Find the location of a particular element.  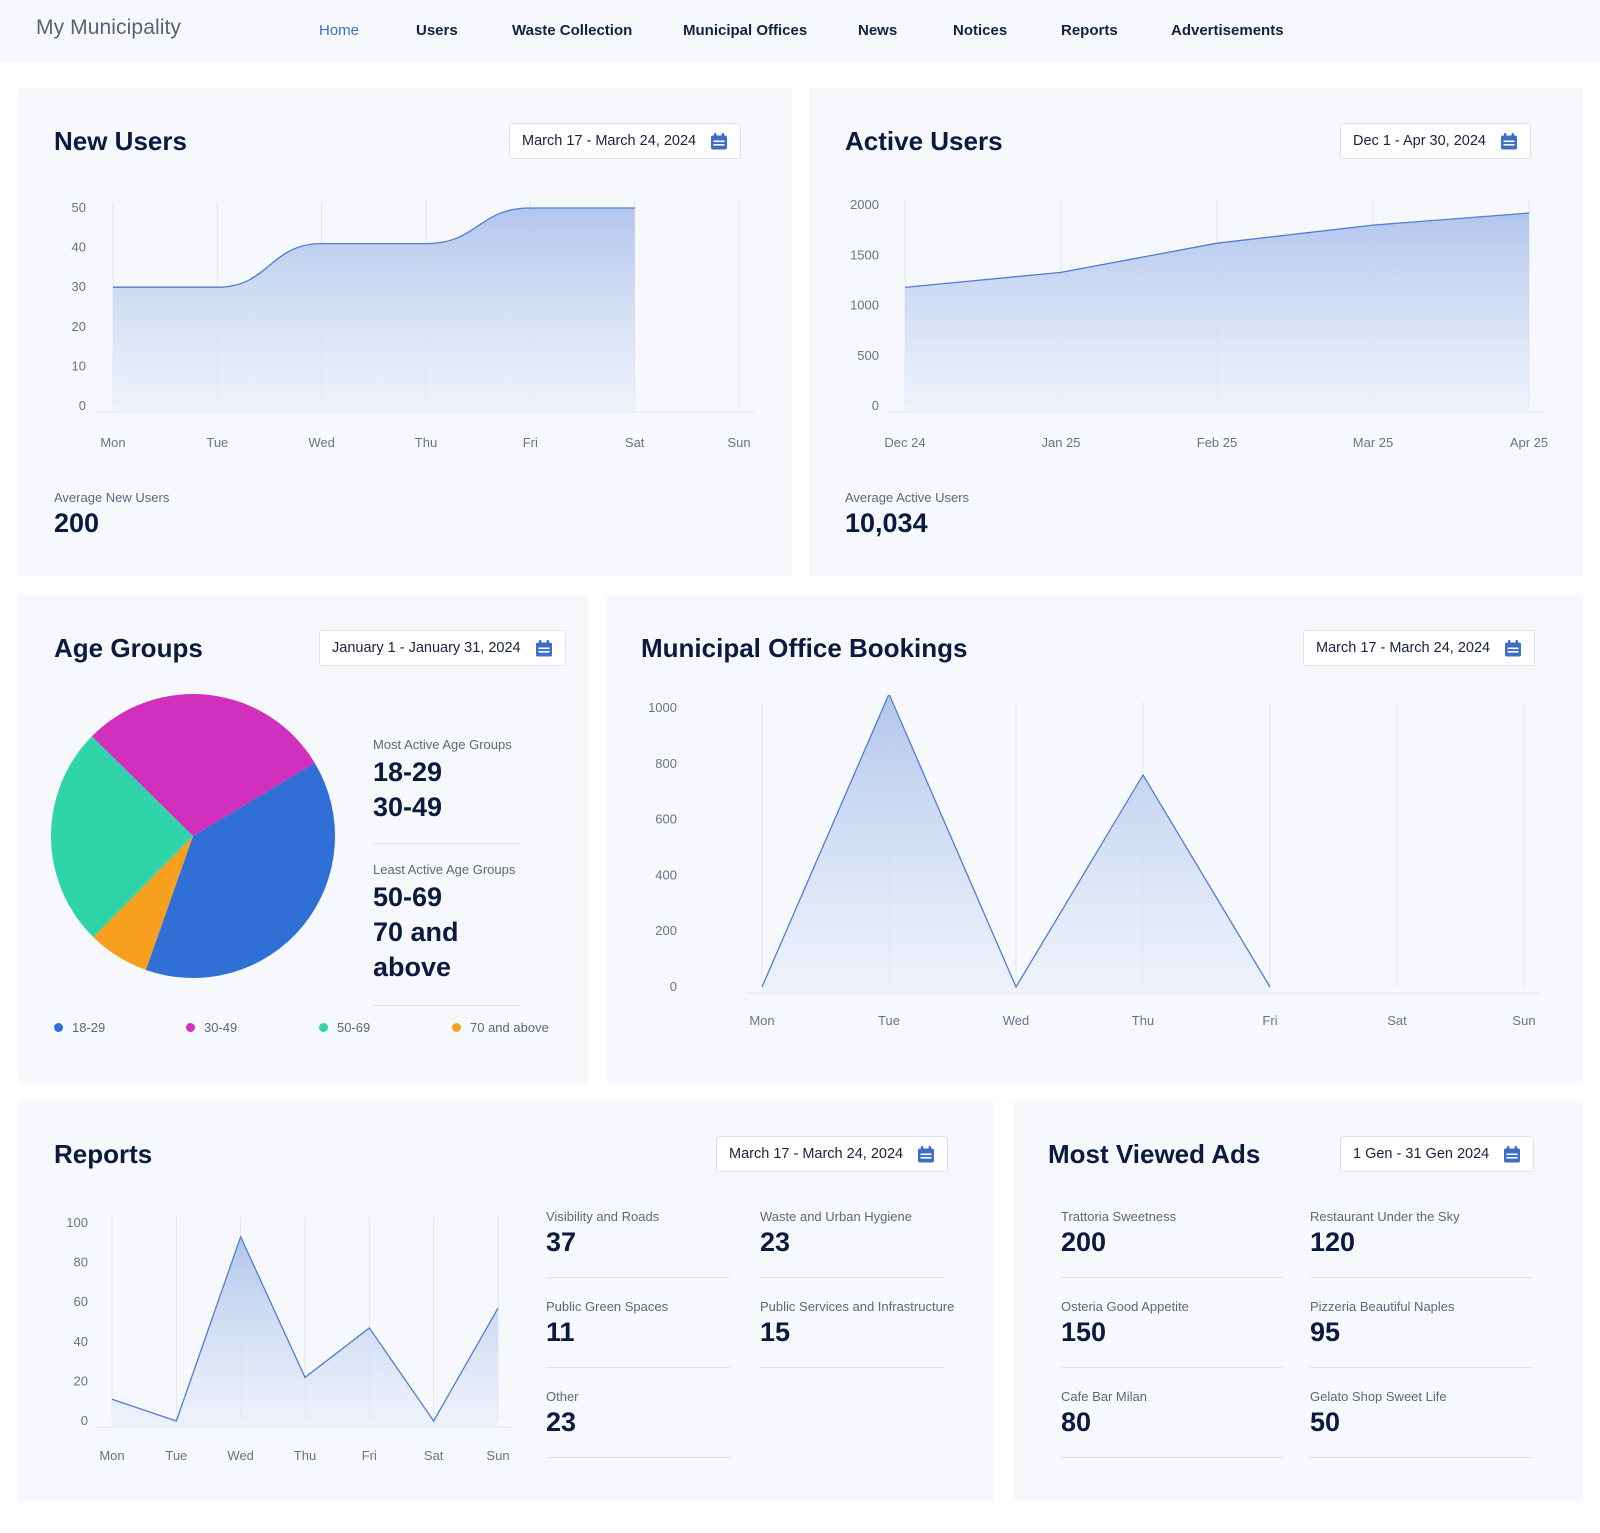

app-brand: My Municipality is located at coordinates (109, 27).